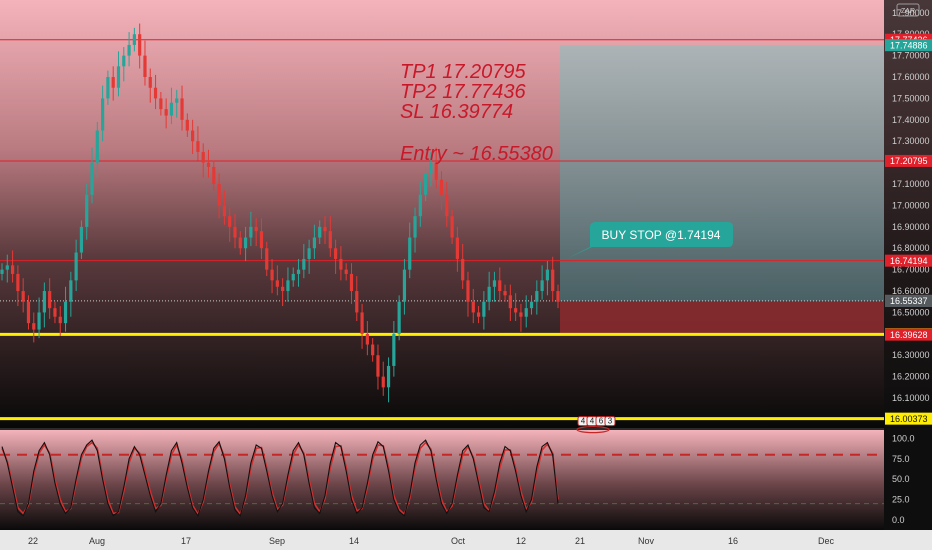 The width and height of the screenshot is (932, 550). What do you see at coordinates (911, 98) in the screenshot?
I see `price-tick-label: 17.50000` at bounding box center [911, 98].